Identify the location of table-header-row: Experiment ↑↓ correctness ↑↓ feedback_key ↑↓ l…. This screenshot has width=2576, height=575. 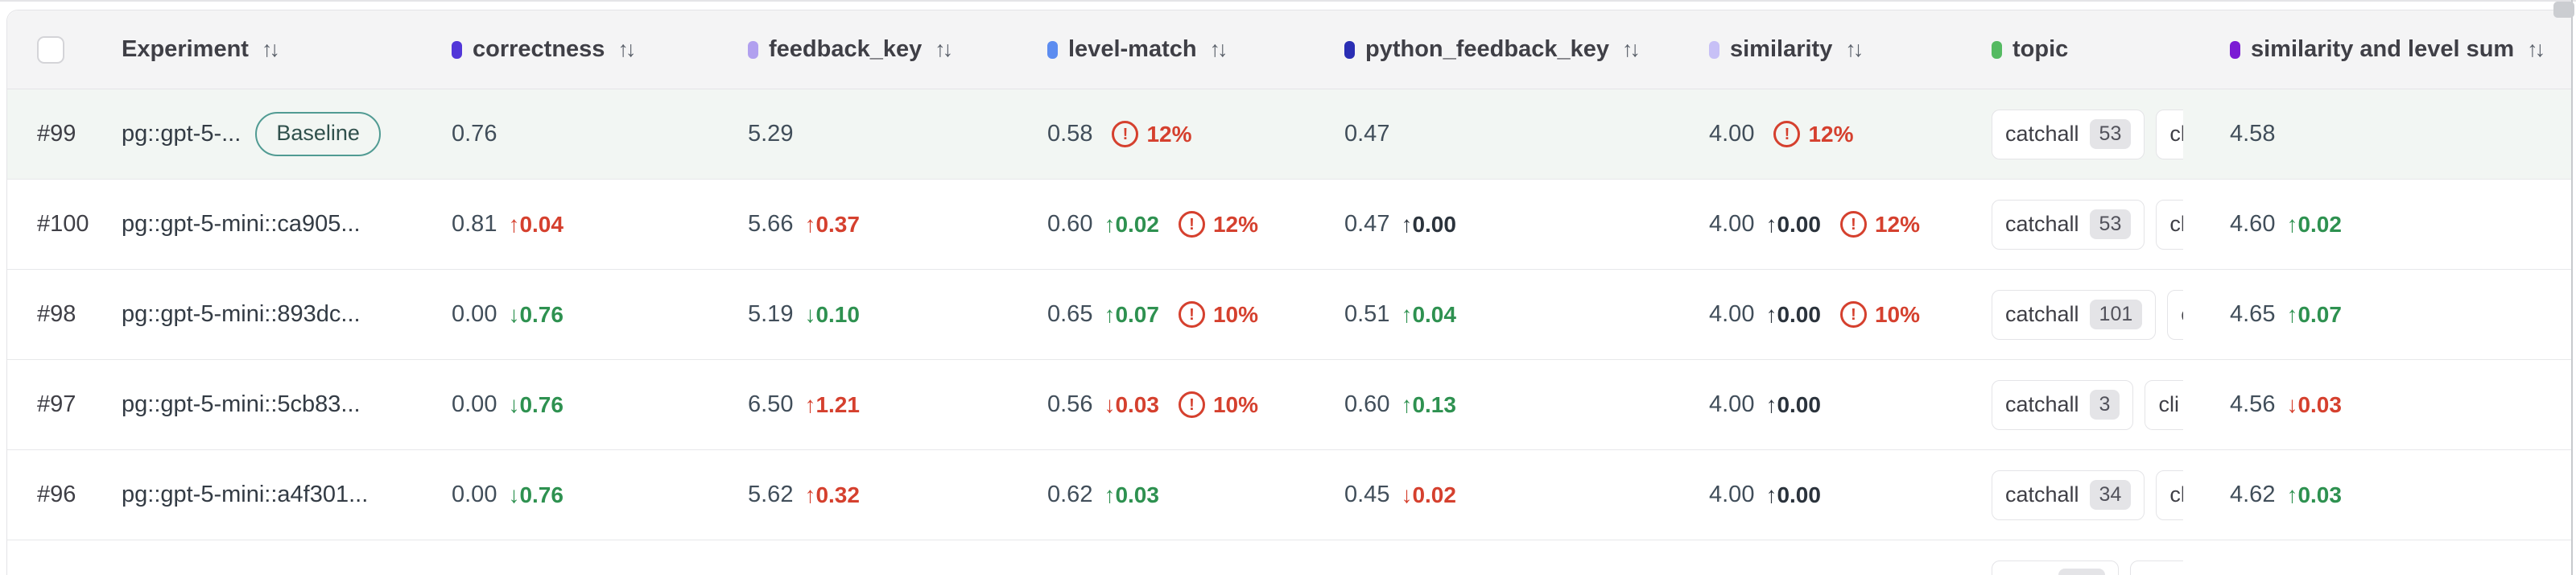
(1289, 50).